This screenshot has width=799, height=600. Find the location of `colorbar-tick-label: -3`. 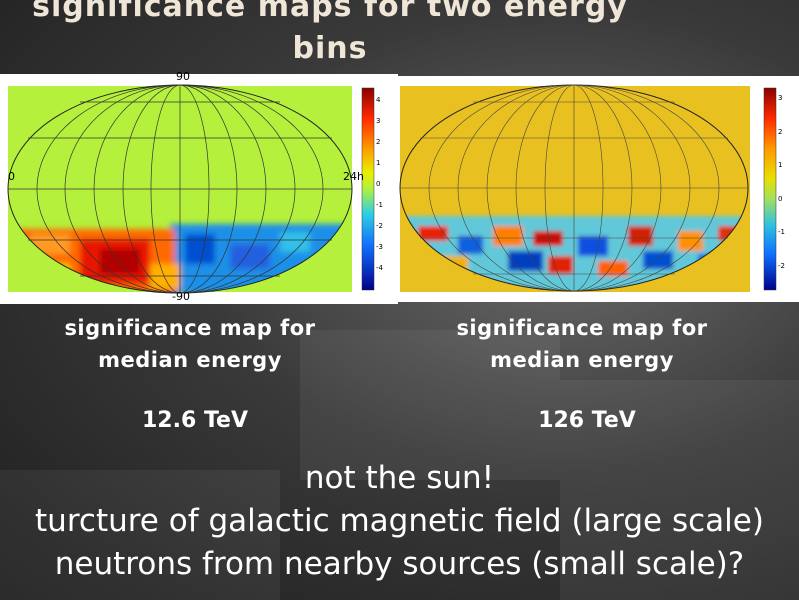

colorbar-tick-label: -3 is located at coordinates (379, 247).